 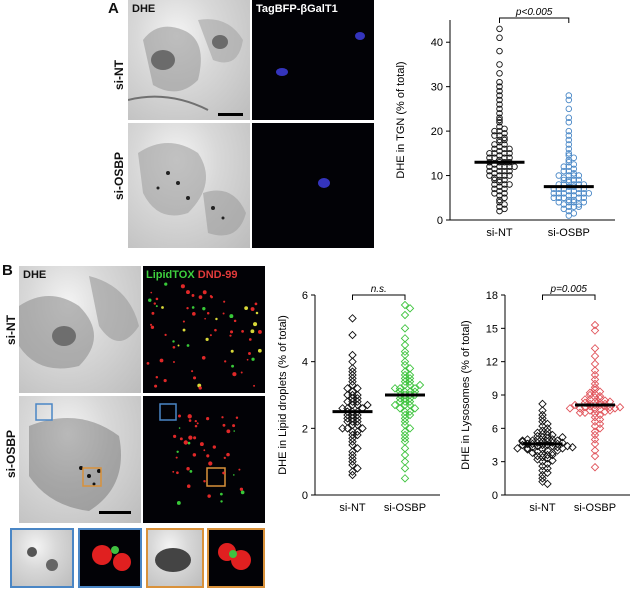 I want to click on inset-orange-dhe, so click(x=175, y=558).